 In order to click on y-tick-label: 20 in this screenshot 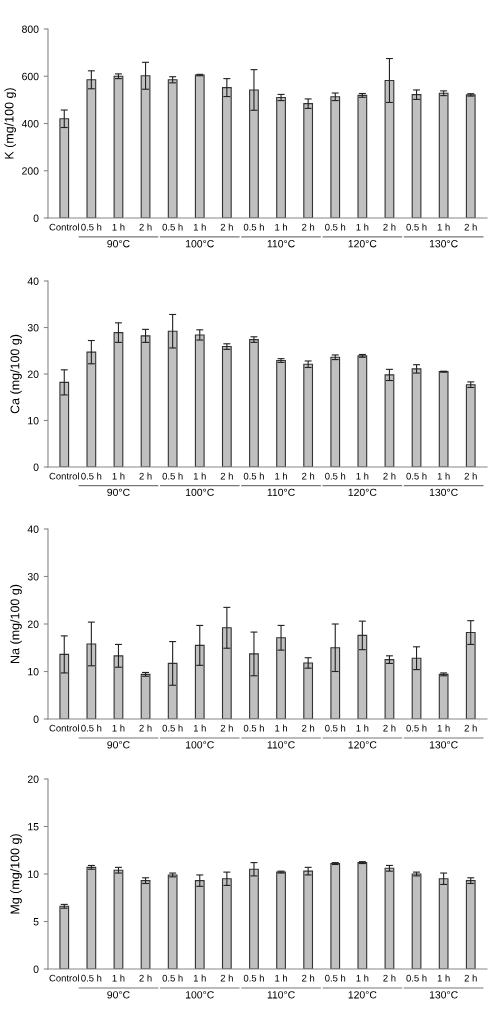, I will do `click(33, 374)`.